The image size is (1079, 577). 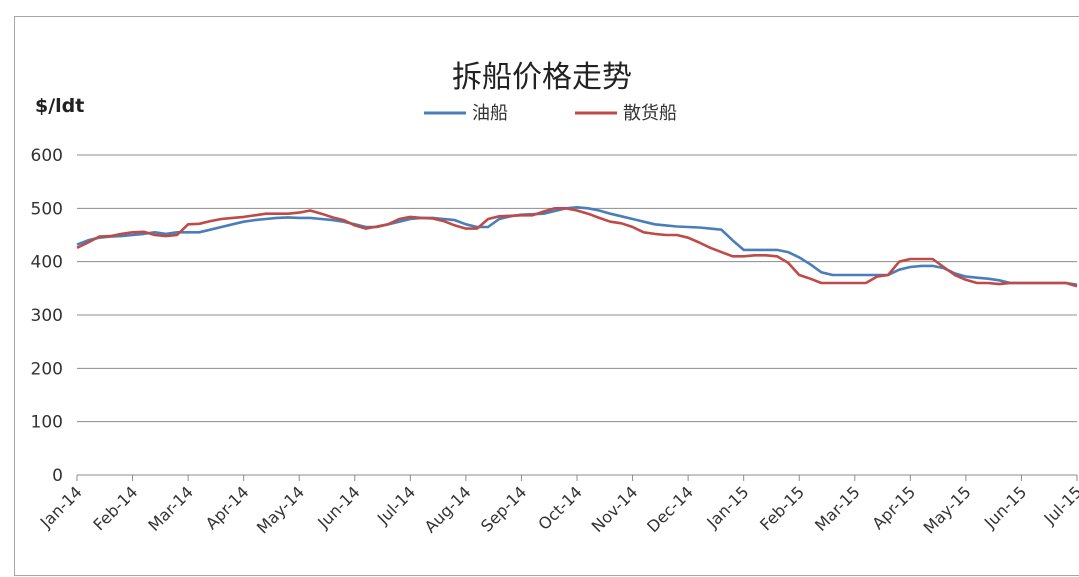 What do you see at coordinates (47, 423) in the screenshot?
I see `y-tick-label: 100` at bounding box center [47, 423].